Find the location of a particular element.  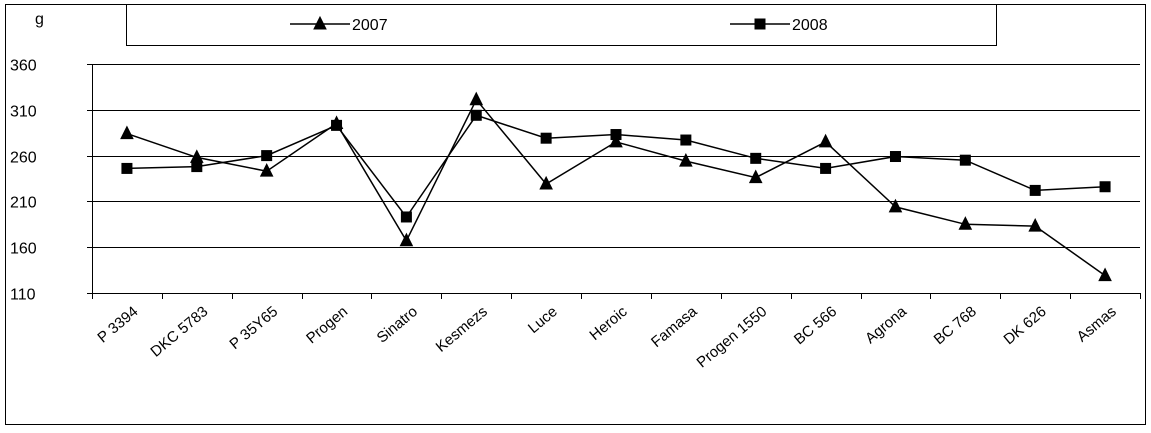

legend-label-2008: 2008 is located at coordinates (810, 25).